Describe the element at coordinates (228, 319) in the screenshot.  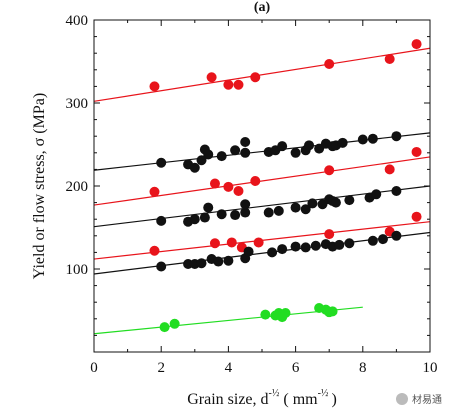
I see `series-7-green` at that location.